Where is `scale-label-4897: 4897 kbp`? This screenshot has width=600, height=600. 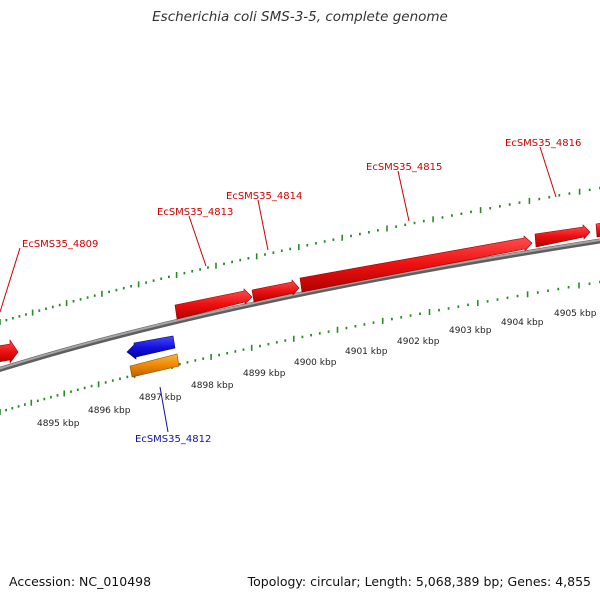
scale-label-4897: 4897 kbp is located at coordinates (160, 398).